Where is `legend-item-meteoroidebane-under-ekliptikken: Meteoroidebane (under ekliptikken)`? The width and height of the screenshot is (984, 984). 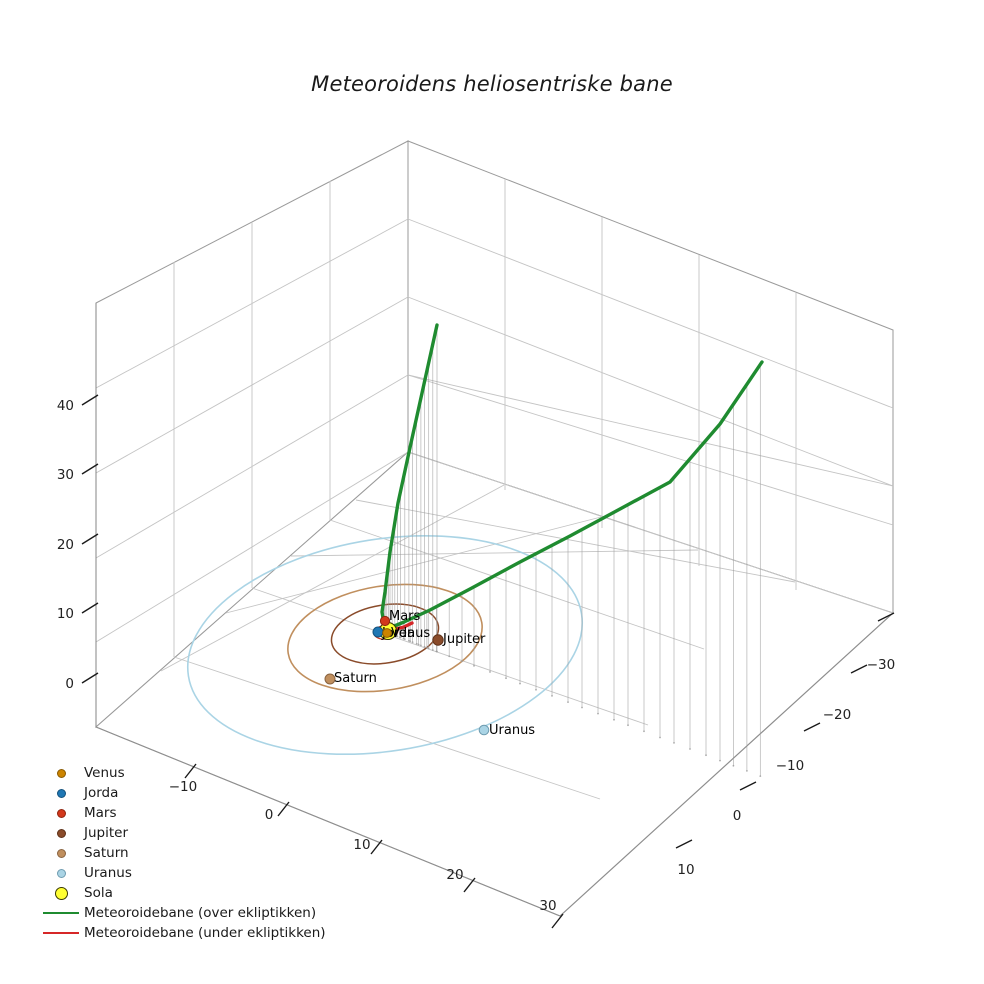 legend-item-meteoroidebane-under-ekliptikken: Meteoroidebane (under ekliptikken) is located at coordinates (203, 933).